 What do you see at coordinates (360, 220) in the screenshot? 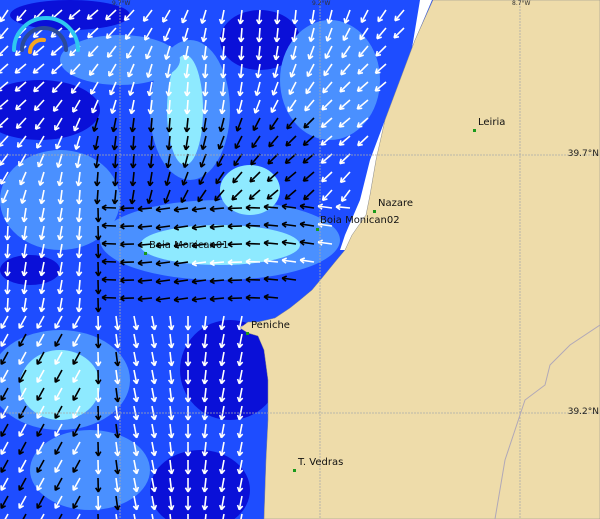
I see `buoy-label-monican02: Boia Monican02` at bounding box center [360, 220].